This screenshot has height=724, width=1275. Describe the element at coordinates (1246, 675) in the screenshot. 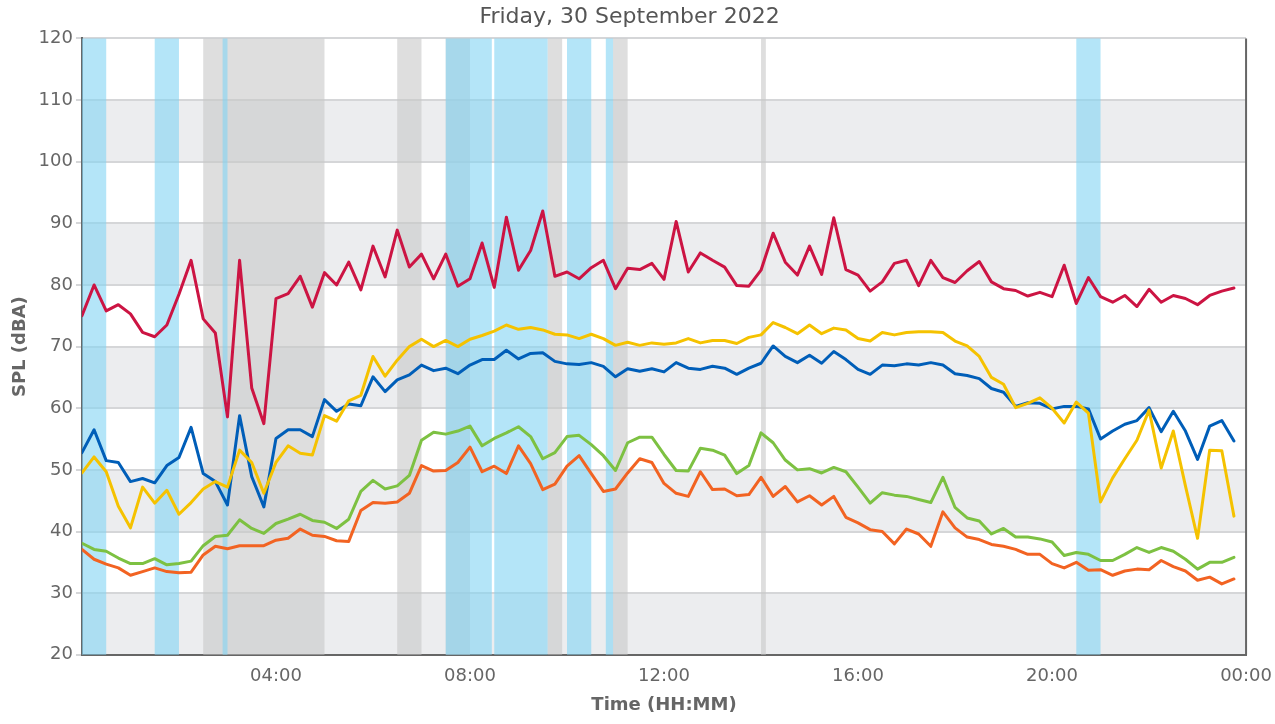

I see `x-tick-label: 00:00` at that location.